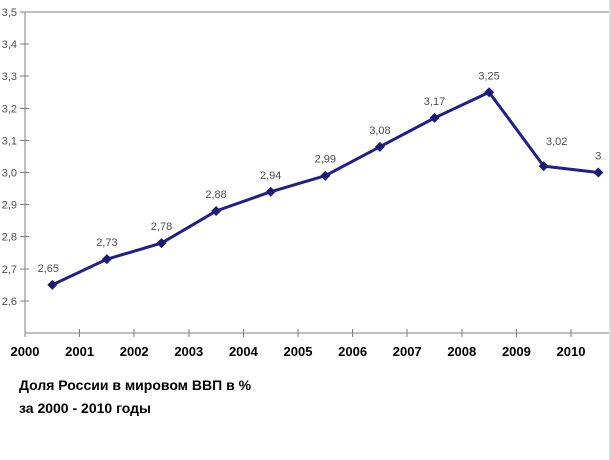 This screenshot has height=460, width=611. What do you see at coordinates (434, 102) in the screenshot?
I see `svg-text: 3,17` at bounding box center [434, 102].